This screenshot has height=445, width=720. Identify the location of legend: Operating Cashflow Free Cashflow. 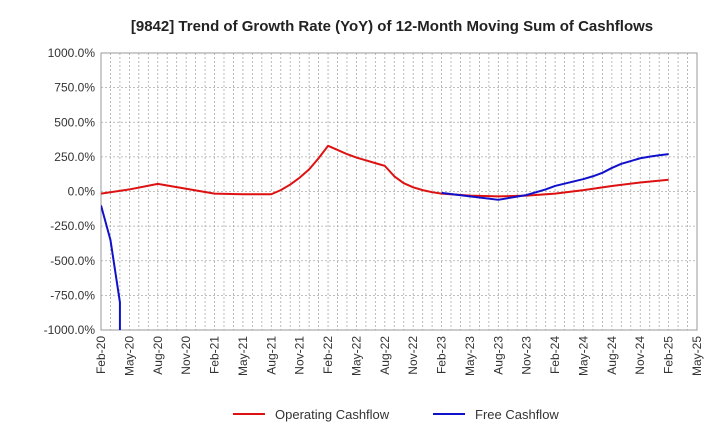
(396, 414).